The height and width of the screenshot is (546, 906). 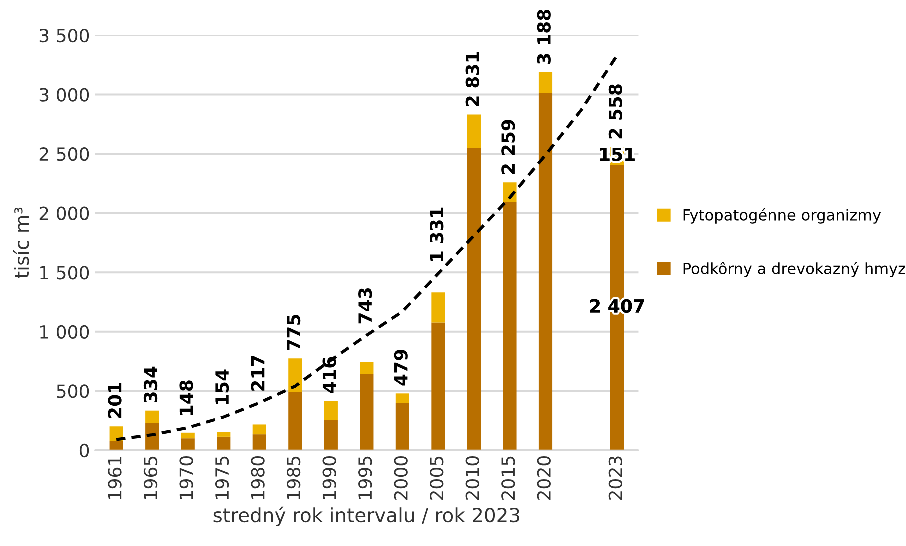 I want to click on x-tick-label: 1961, so click(x=115, y=478).